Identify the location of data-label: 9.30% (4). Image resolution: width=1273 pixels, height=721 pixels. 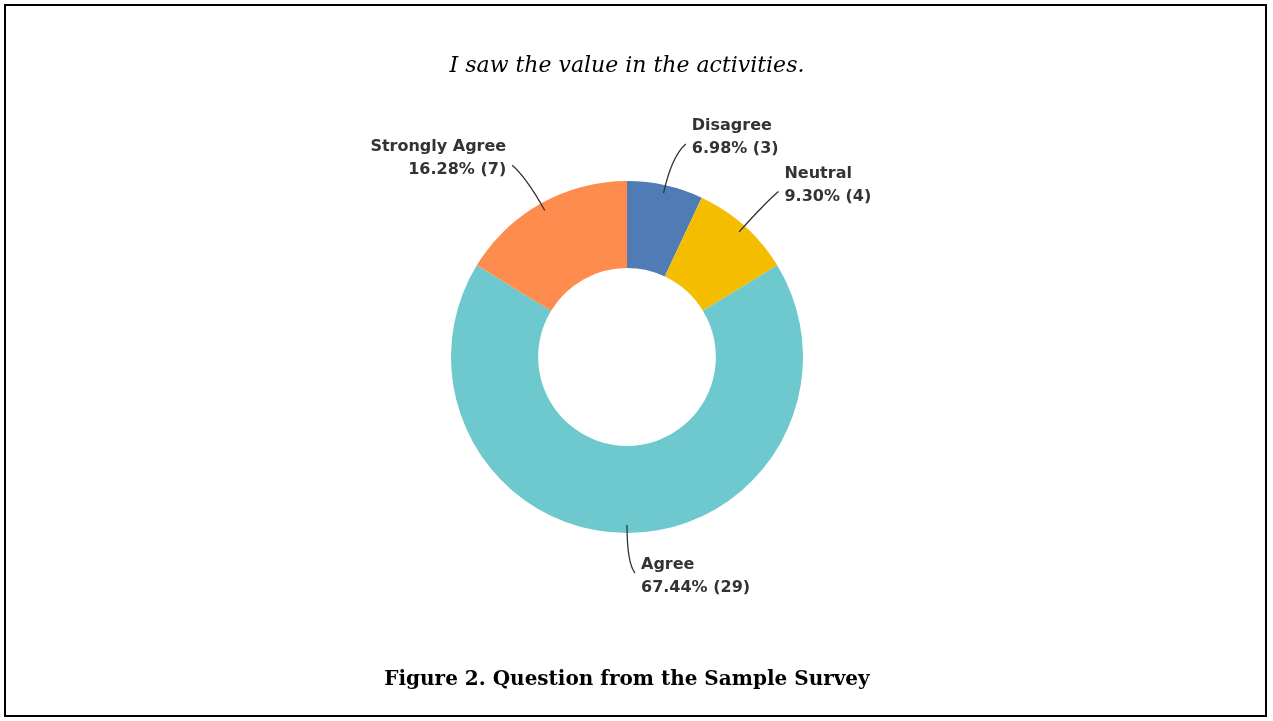
(828, 195).